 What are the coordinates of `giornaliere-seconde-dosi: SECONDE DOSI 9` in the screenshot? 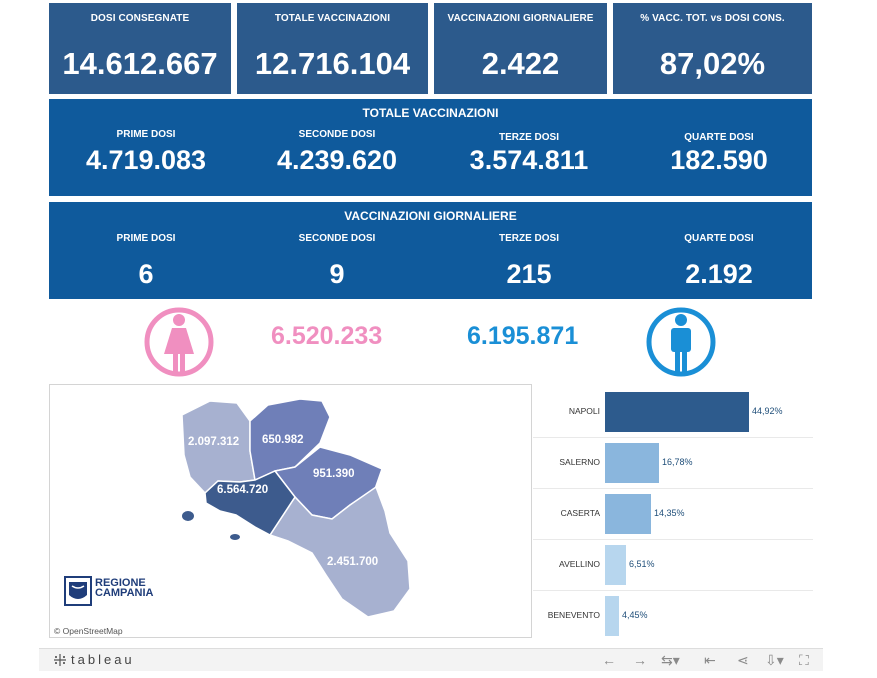 It's located at (337, 261).